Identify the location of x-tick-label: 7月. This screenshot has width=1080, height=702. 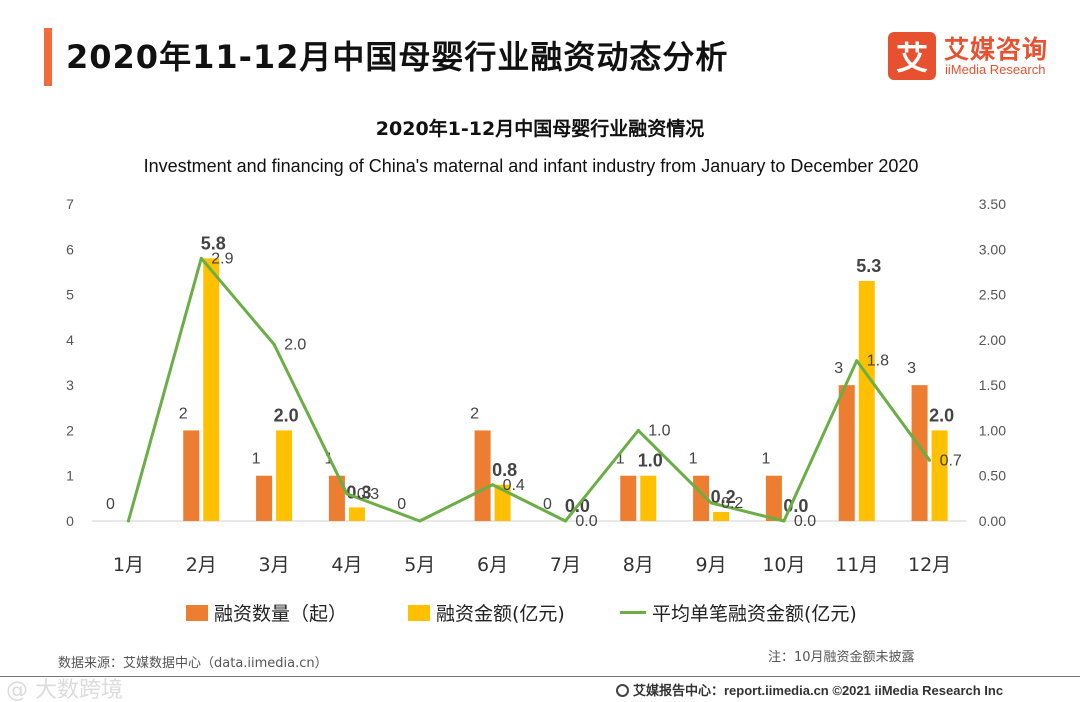
(565, 565).